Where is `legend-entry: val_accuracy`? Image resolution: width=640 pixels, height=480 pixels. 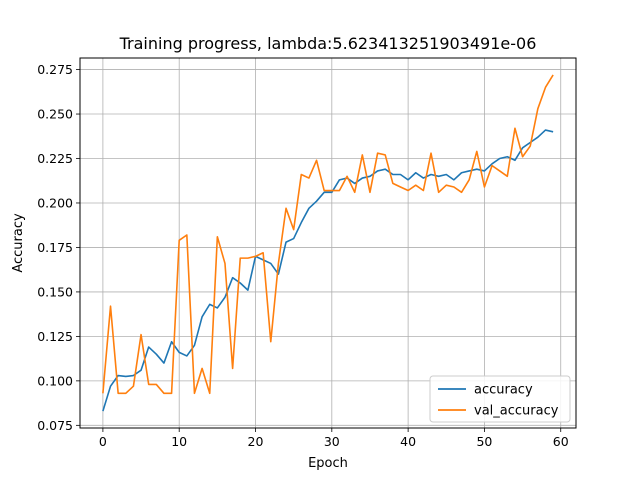 legend-entry: val_accuracy is located at coordinates (516, 411).